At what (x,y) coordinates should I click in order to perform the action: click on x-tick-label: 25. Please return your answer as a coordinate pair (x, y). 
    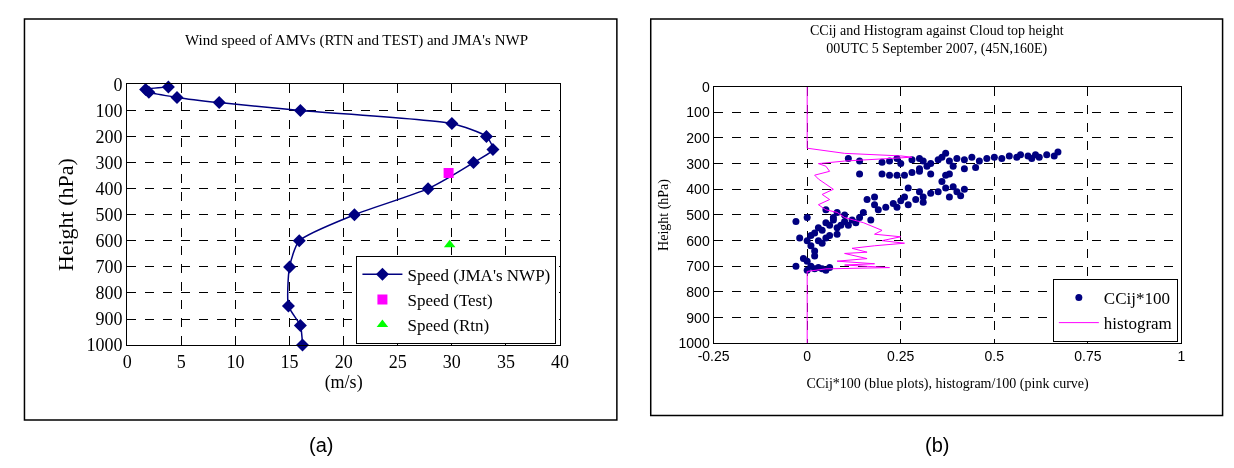
    Looking at the image, I should click on (397, 361).